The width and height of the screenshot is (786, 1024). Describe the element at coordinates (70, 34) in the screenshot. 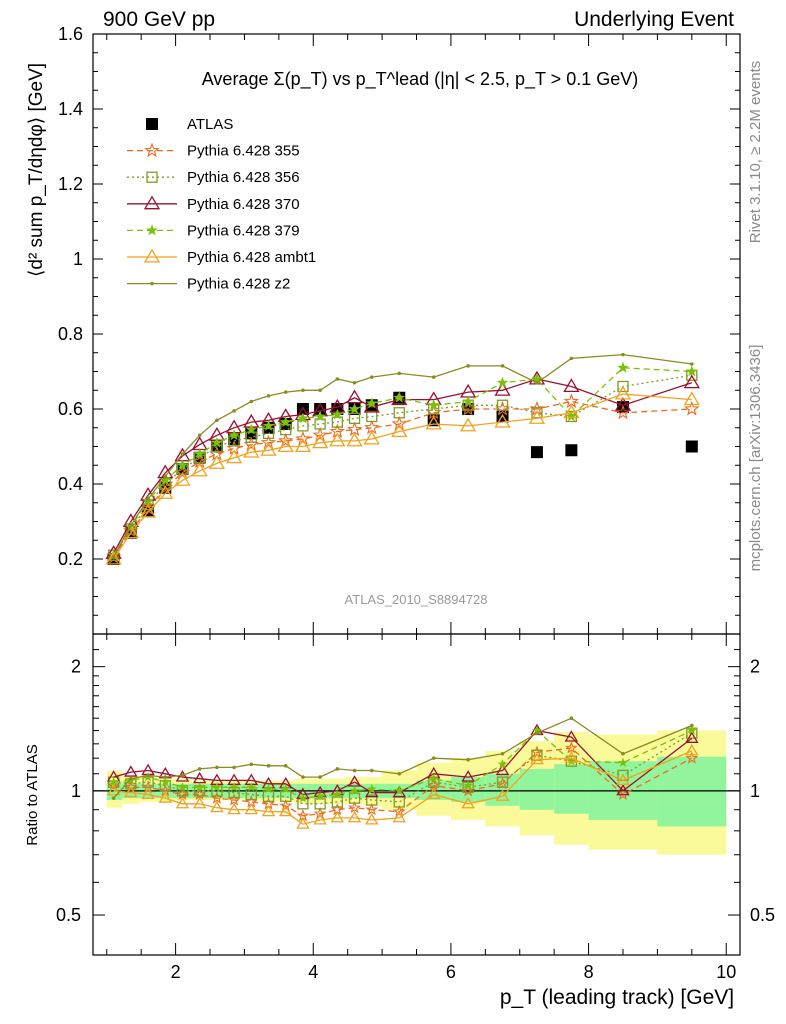

I see `y-tick-label: 1.6` at that location.